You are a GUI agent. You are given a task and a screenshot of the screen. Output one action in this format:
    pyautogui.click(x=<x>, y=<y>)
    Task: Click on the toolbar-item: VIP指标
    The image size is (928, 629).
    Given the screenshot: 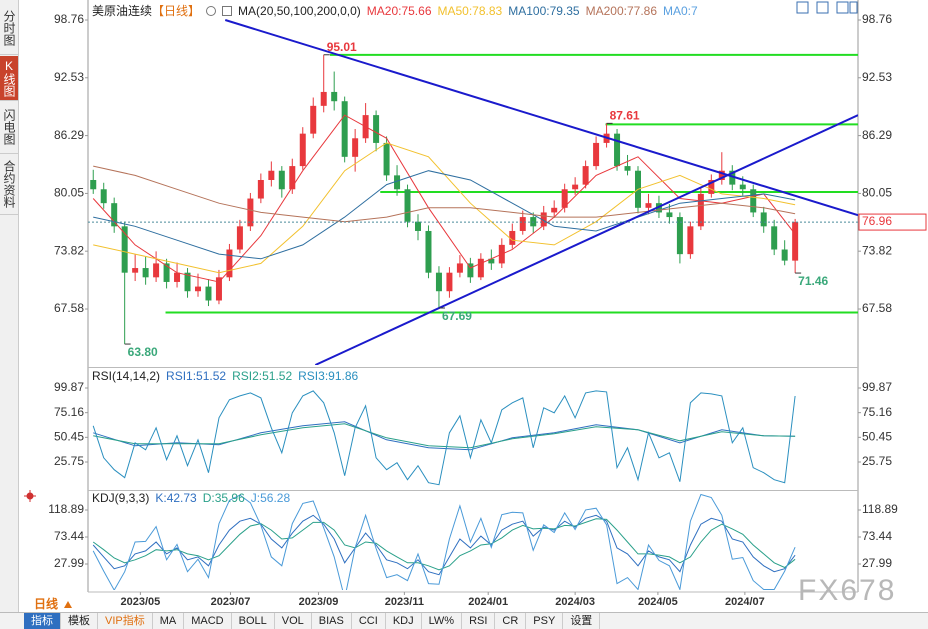 What is the action you would take?
    pyautogui.click(x=125, y=621)
    